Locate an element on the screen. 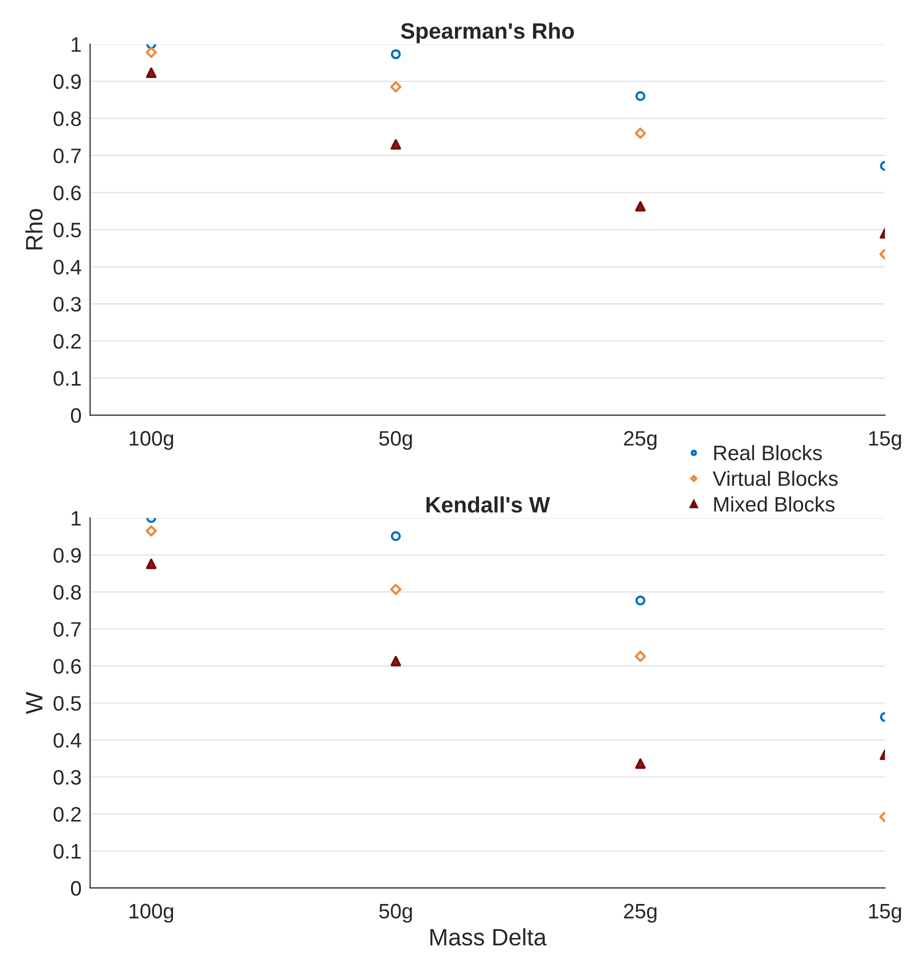 The image size is (910, 961). x-axis-title: Mass Delta is located at coordinates (488, 937).